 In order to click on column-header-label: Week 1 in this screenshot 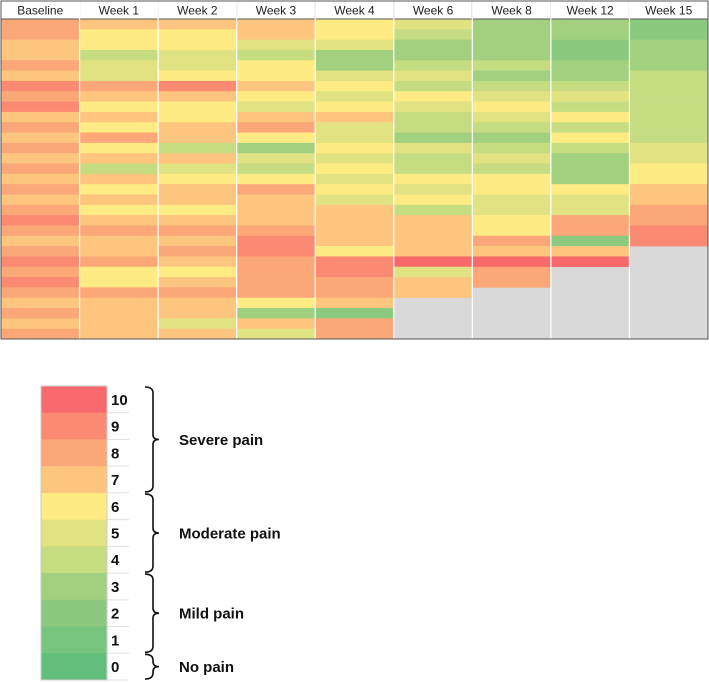, I will do `click(119, 11)`.